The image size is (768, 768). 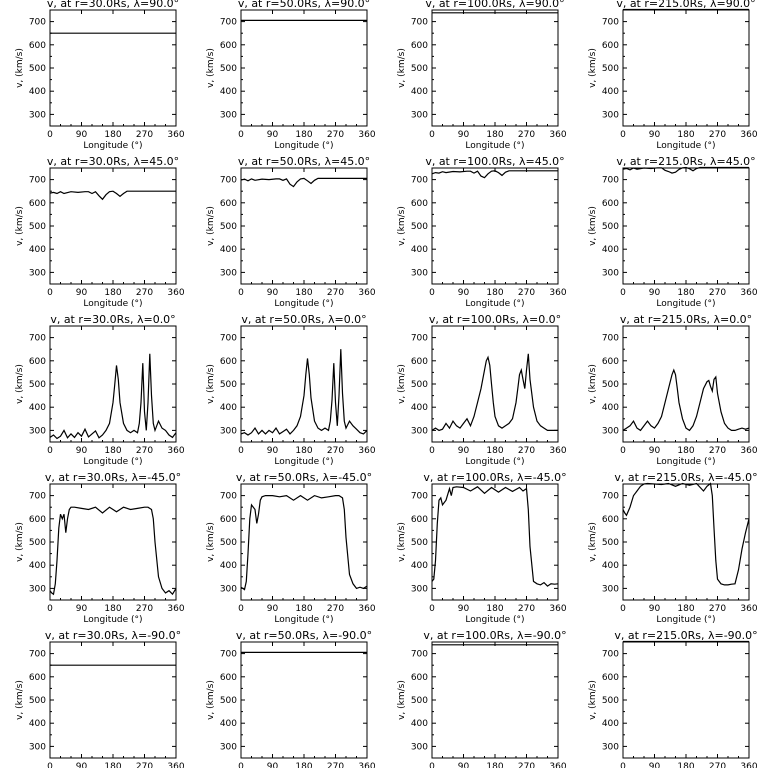 I want to click on panel-title: v, at r=50.0Rs, λ=-45.0°, so click(x=304, y=477).